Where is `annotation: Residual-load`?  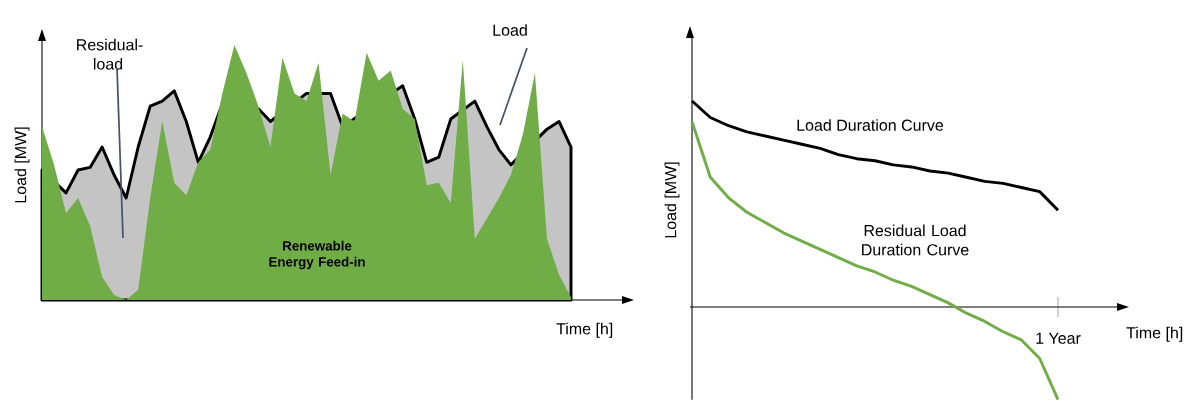
annotation: Residual-load is located at coordinates (110, 54).